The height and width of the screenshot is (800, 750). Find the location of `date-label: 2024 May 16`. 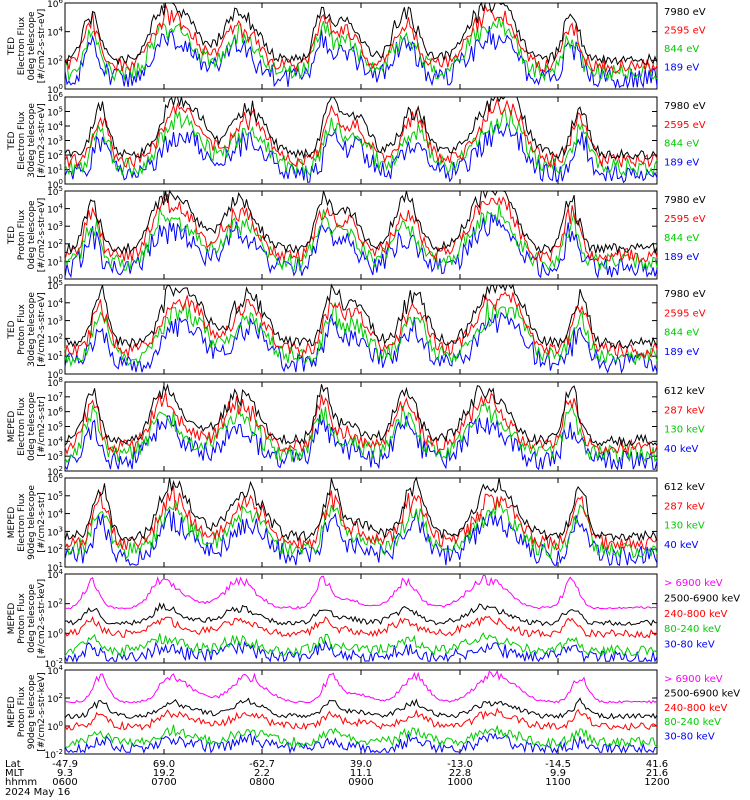

date-label: 2024 May 16 is located at coordinates (37, 792).